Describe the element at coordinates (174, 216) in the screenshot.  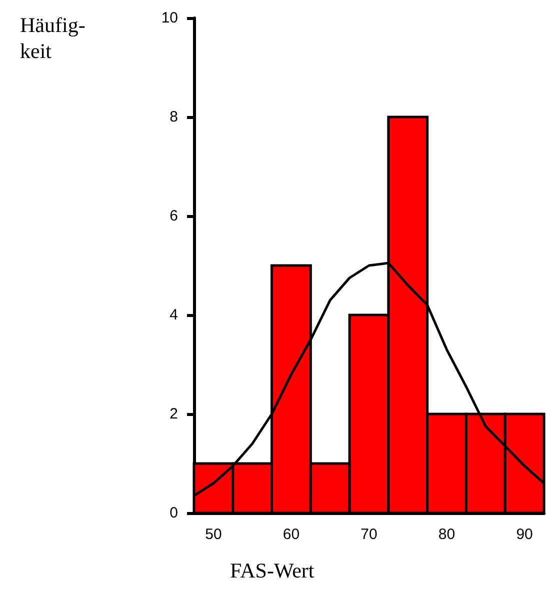
I see `y-tick-label: 6` at that location.